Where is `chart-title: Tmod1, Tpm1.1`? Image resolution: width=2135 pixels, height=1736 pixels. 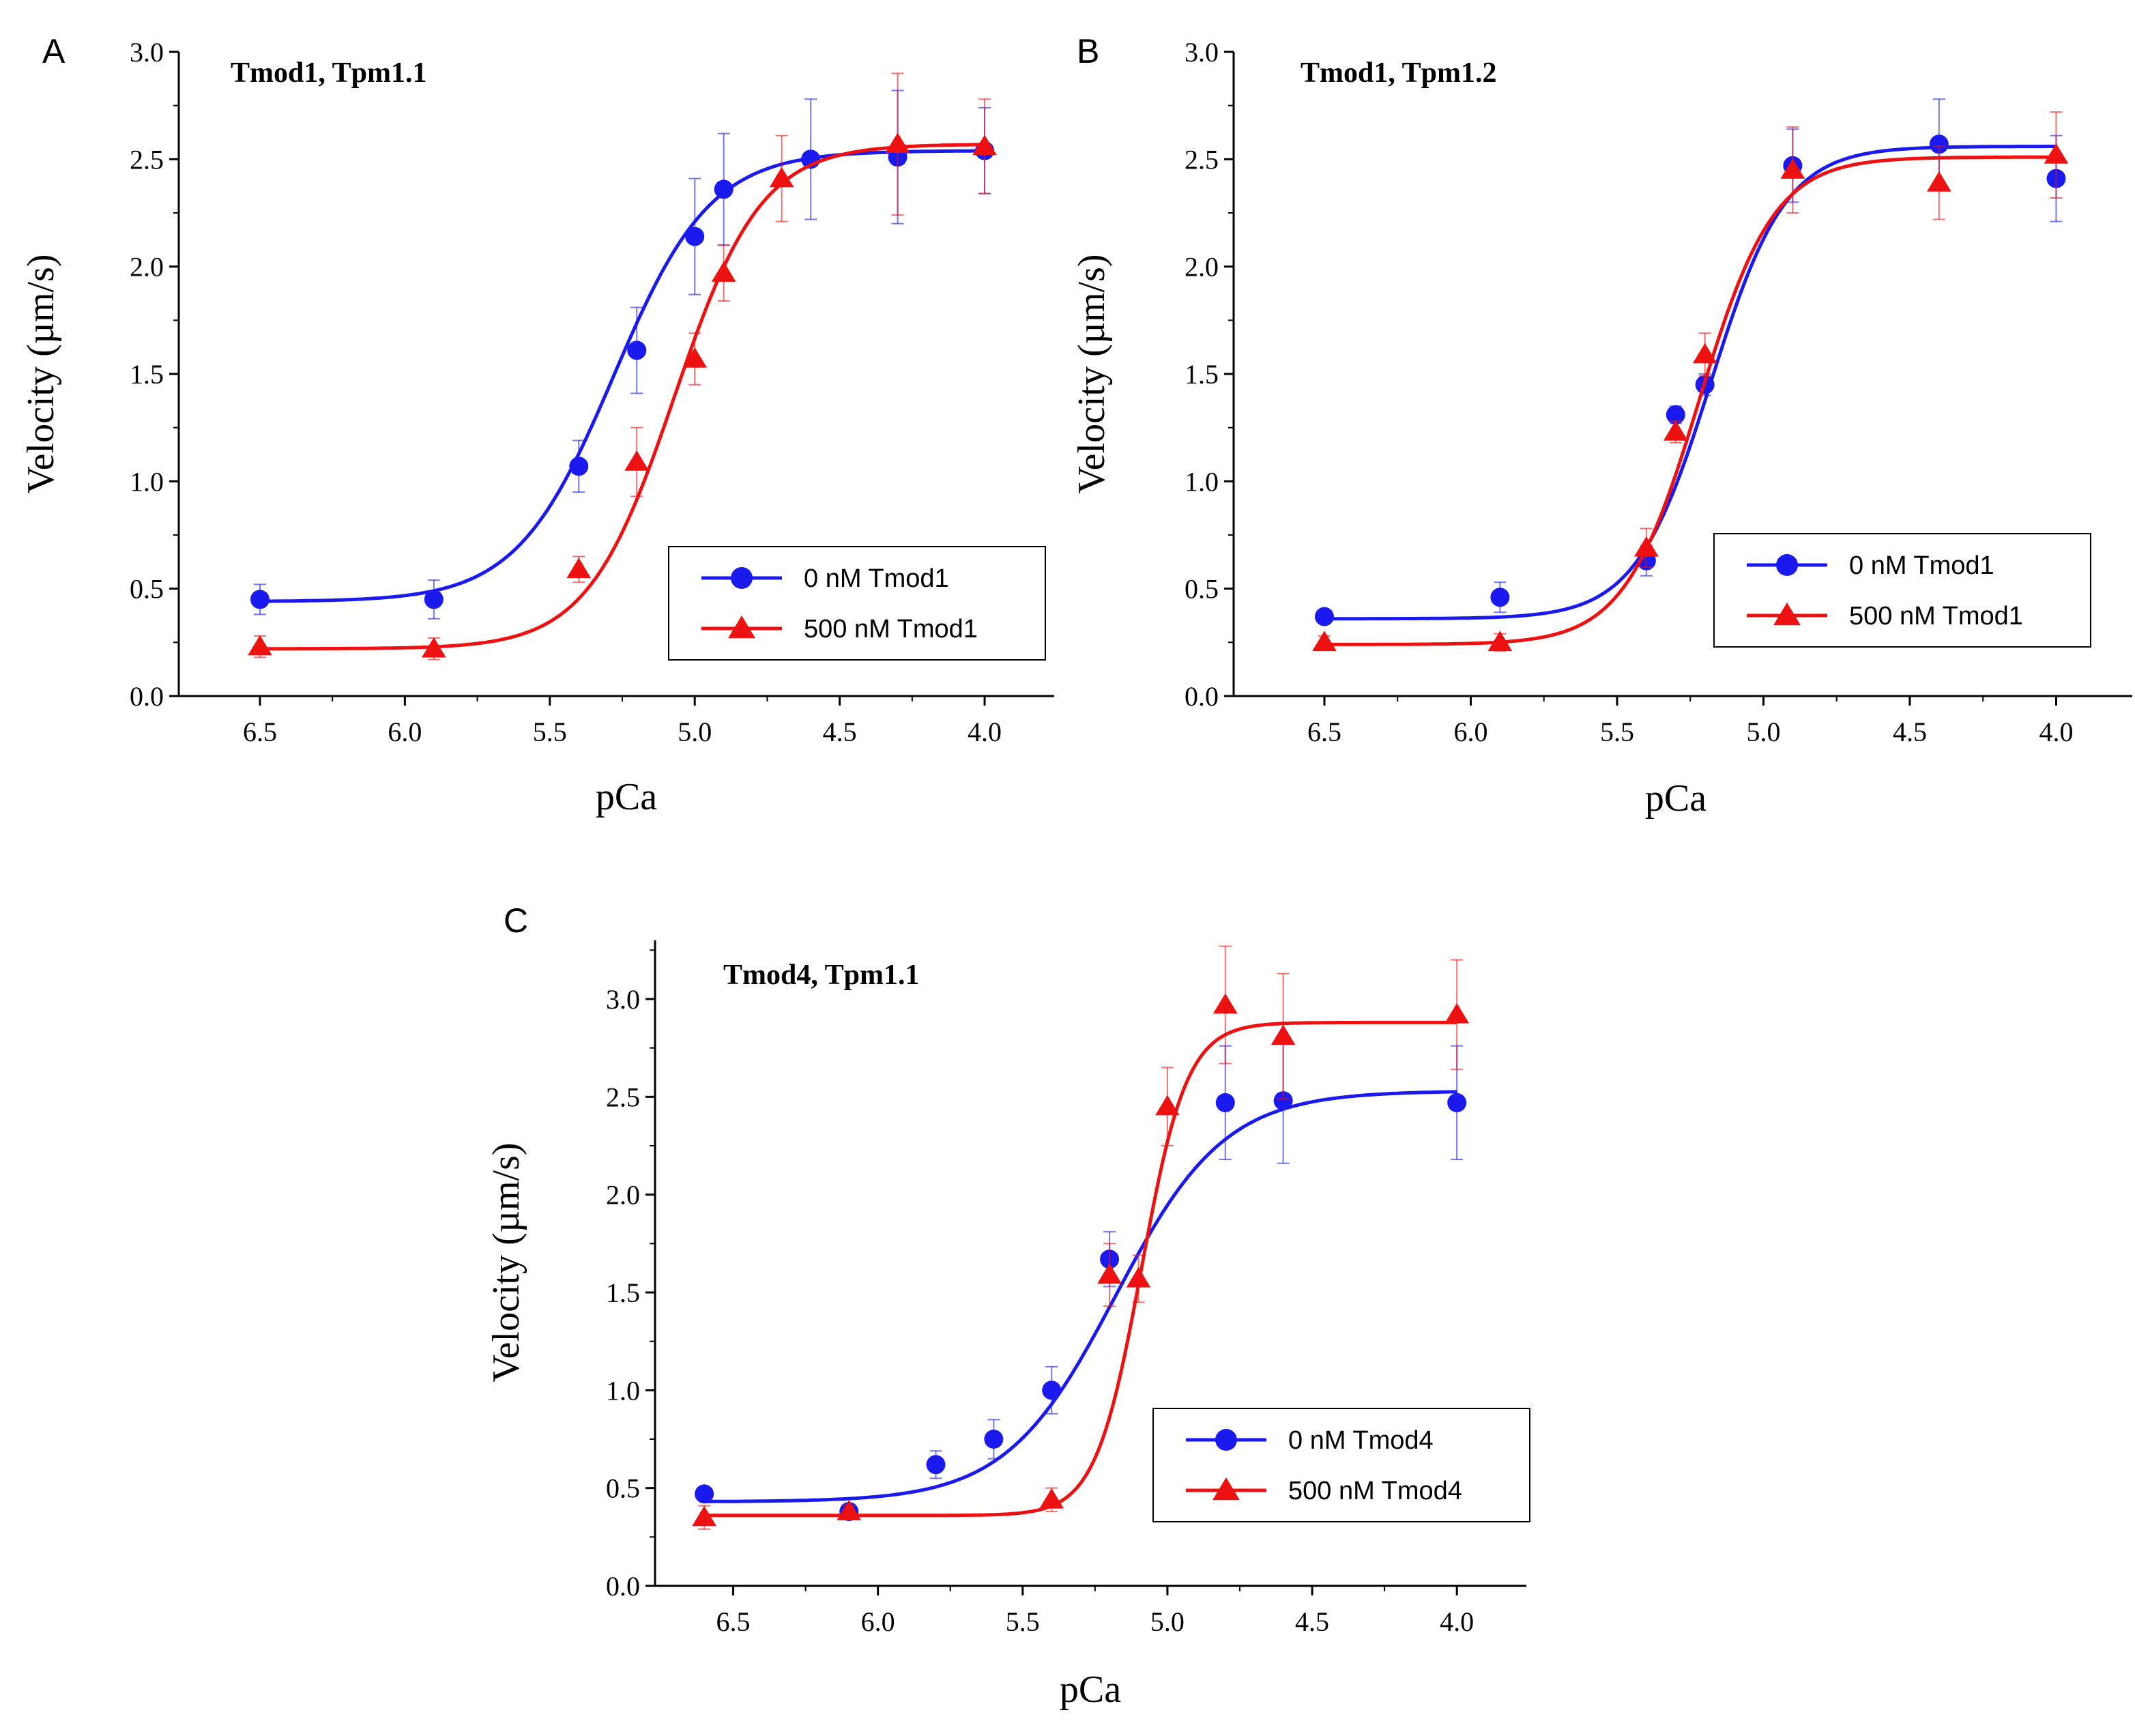
chart-title: Tmod1, Tpm1.1 is located at coordinates (328, 73).